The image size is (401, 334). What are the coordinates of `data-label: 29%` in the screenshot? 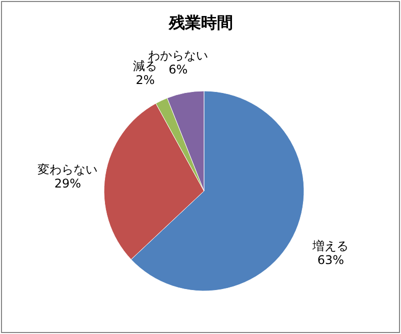 It's located at (68, 183).